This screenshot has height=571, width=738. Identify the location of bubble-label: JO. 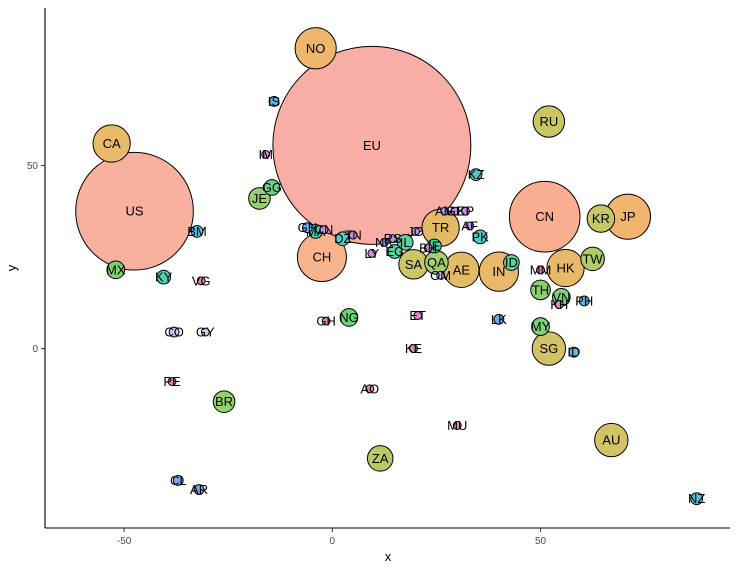
(415, 231).